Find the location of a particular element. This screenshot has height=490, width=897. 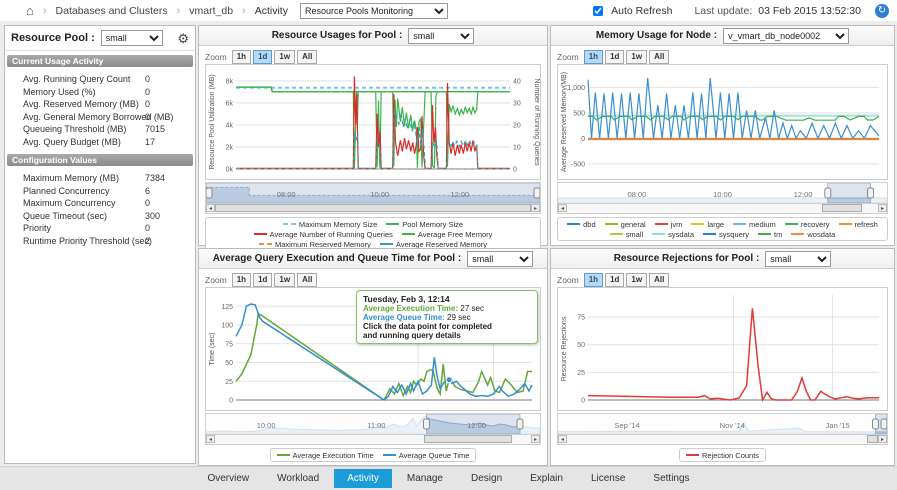

home-icon: ⌂ is located at coordinates (30, 10).